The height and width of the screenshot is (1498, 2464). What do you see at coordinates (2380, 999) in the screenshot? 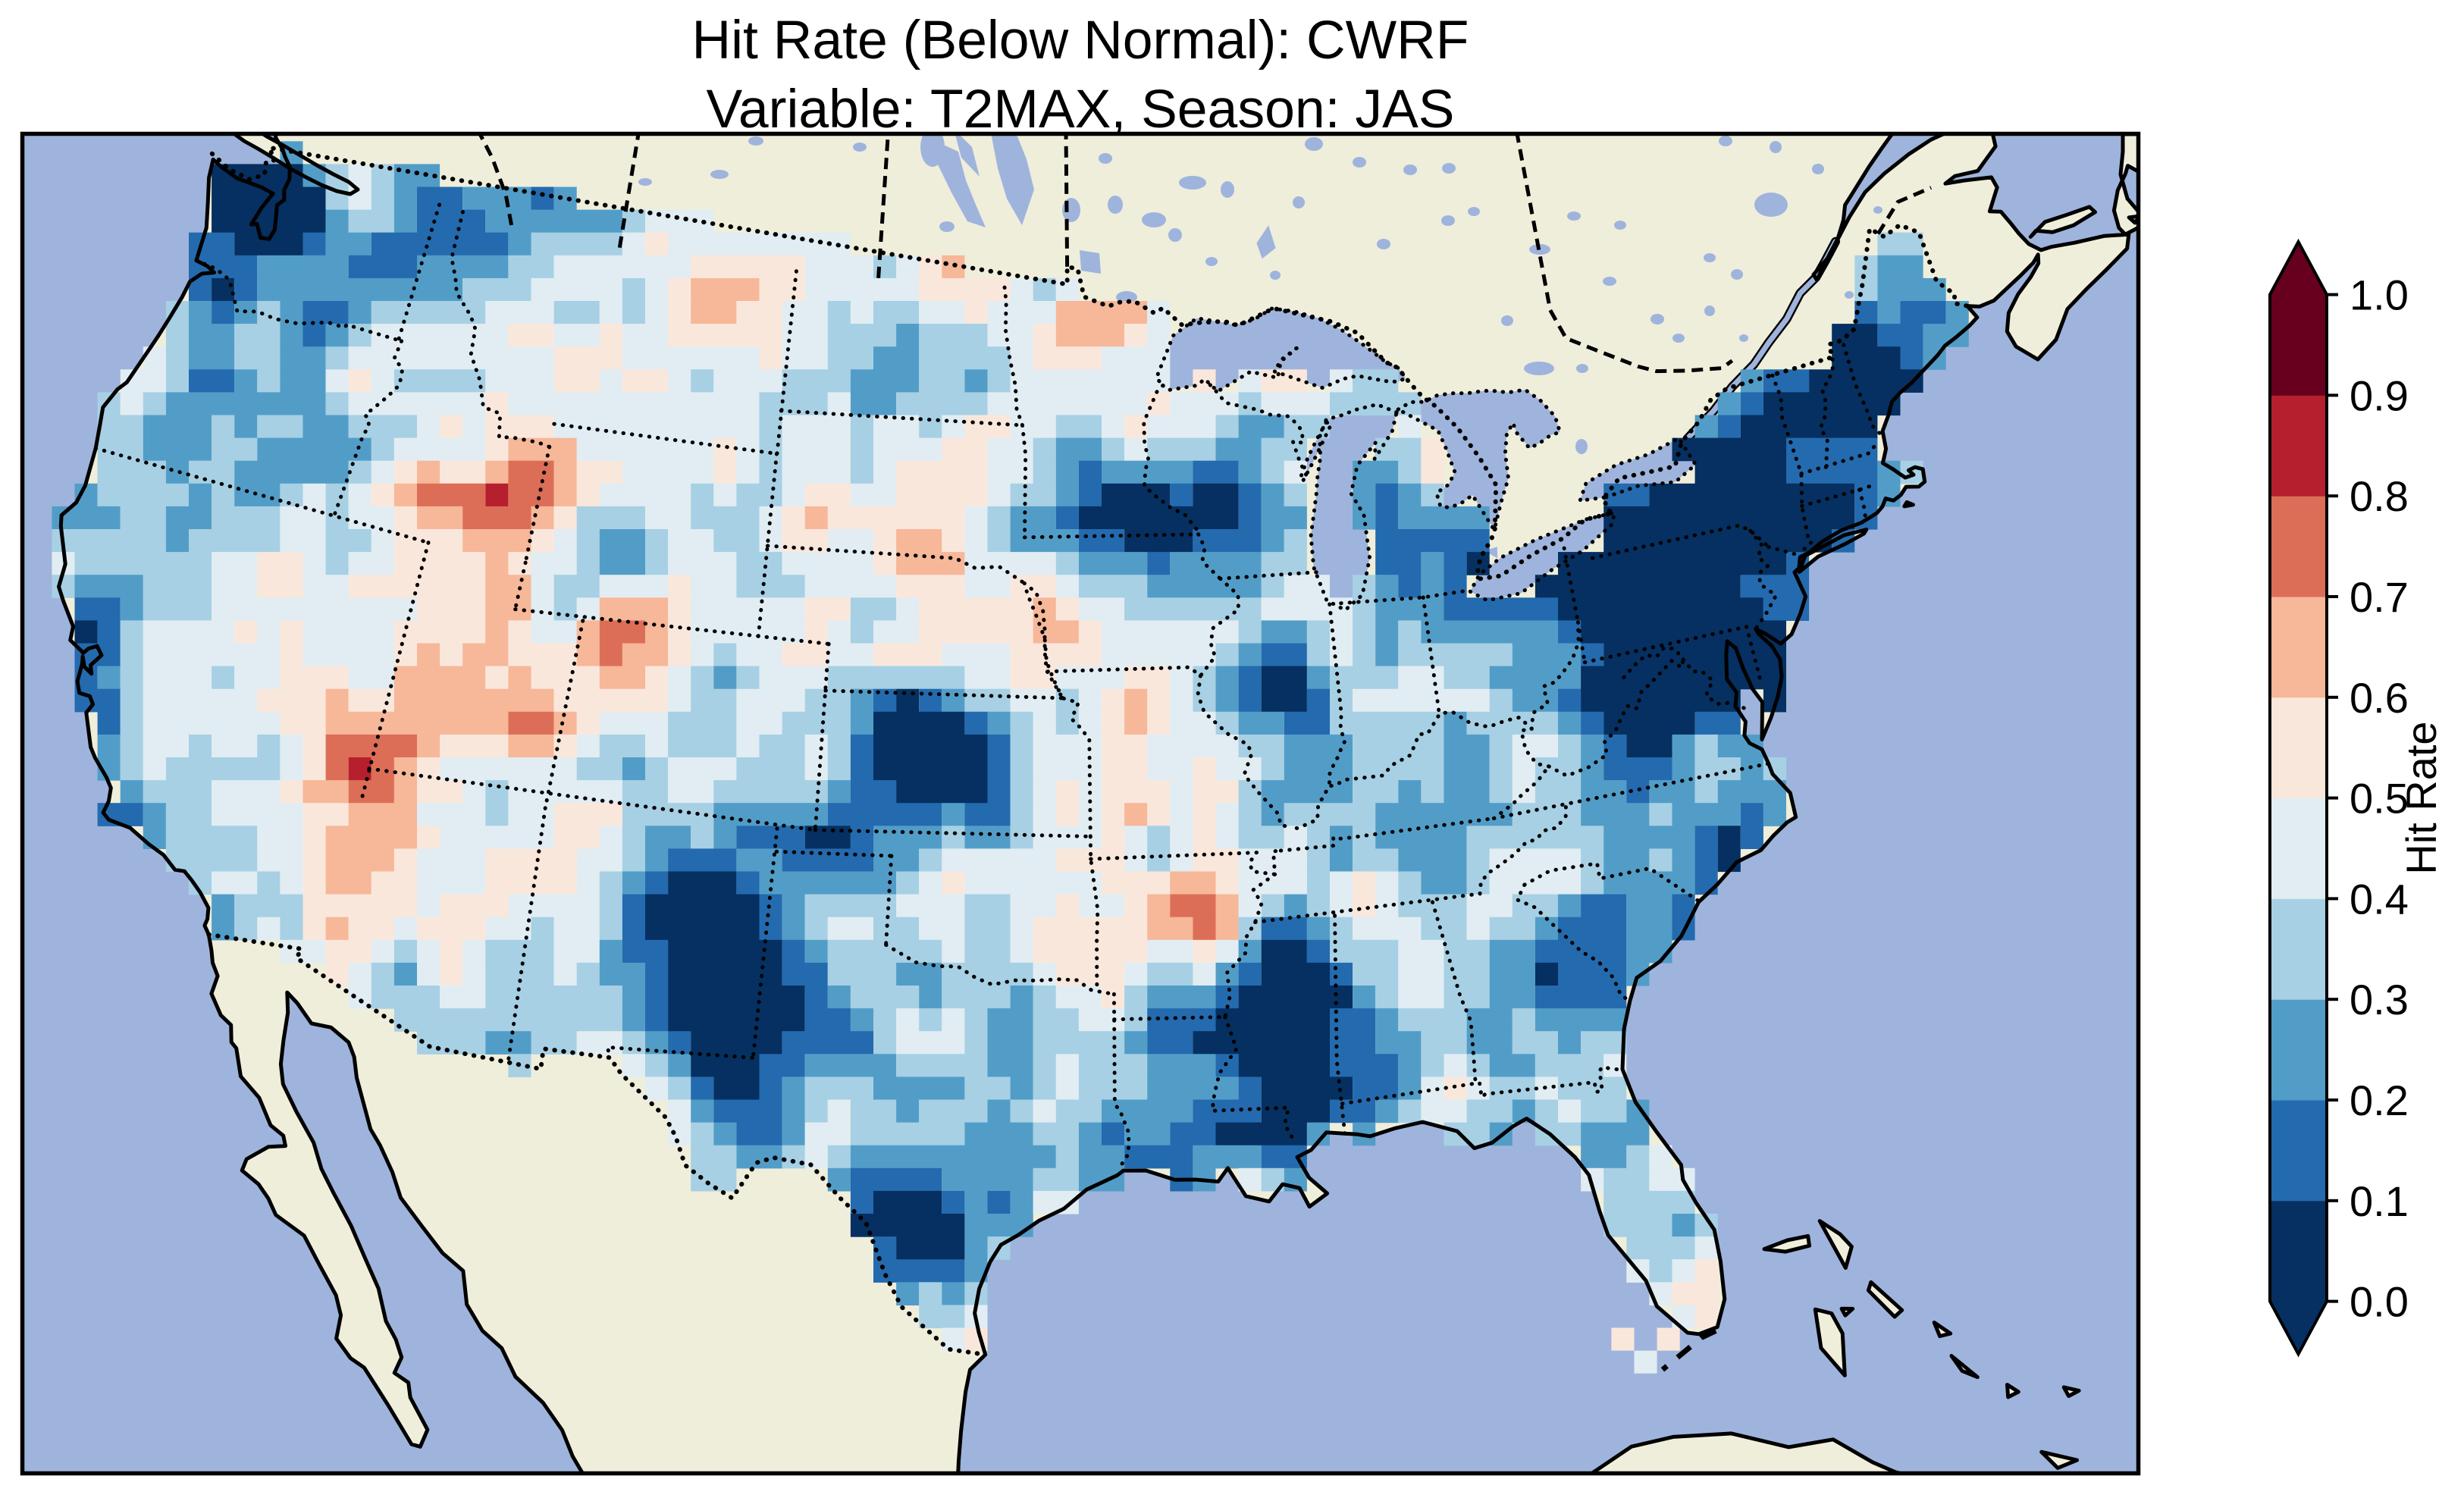
I see `svg-text: 0.3` at bounding box center [2380, 999].